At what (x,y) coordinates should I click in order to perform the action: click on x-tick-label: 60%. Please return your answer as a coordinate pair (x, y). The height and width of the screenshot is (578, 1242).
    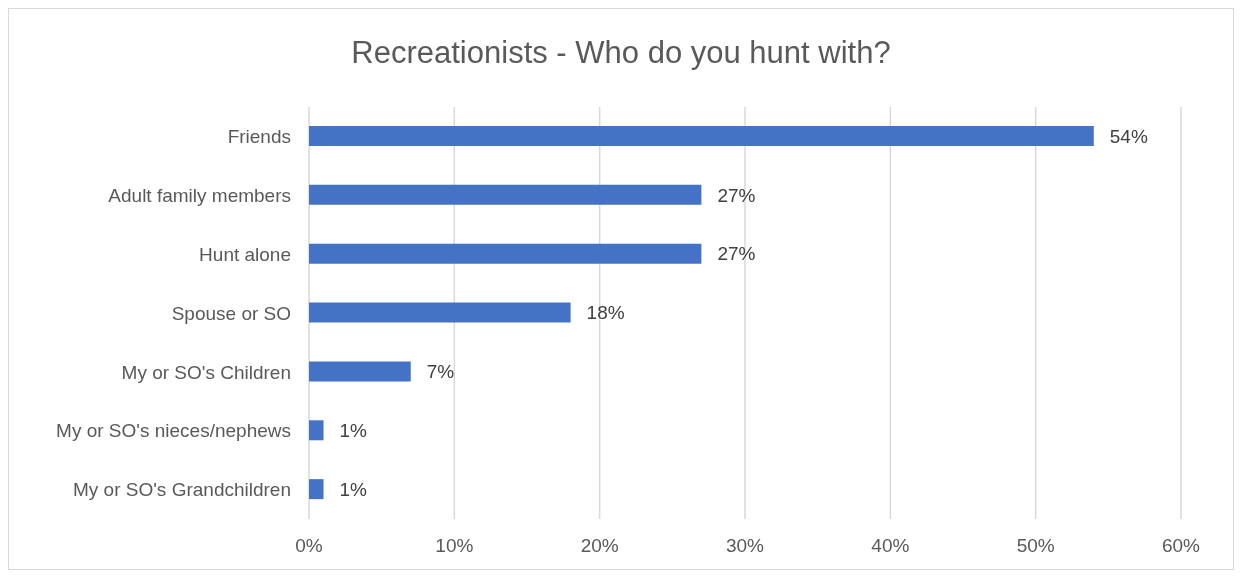
    Looking at the image, I should click on (1181, 546).